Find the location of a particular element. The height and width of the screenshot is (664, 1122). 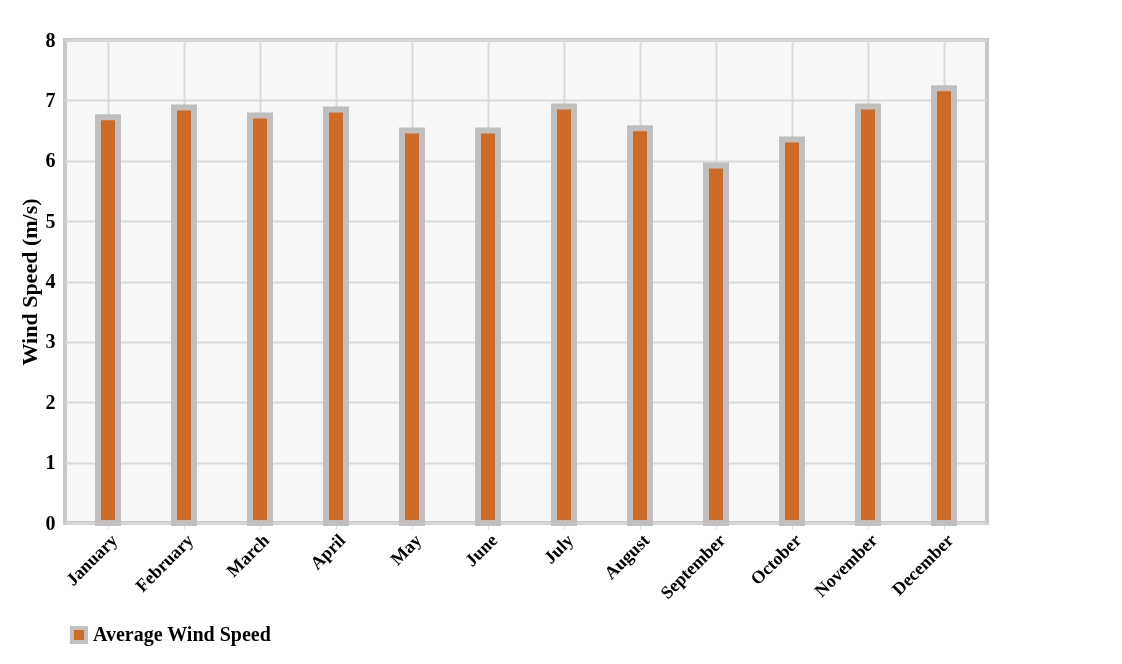

y-tick-label: 2 is located at coordinates (50, 401).